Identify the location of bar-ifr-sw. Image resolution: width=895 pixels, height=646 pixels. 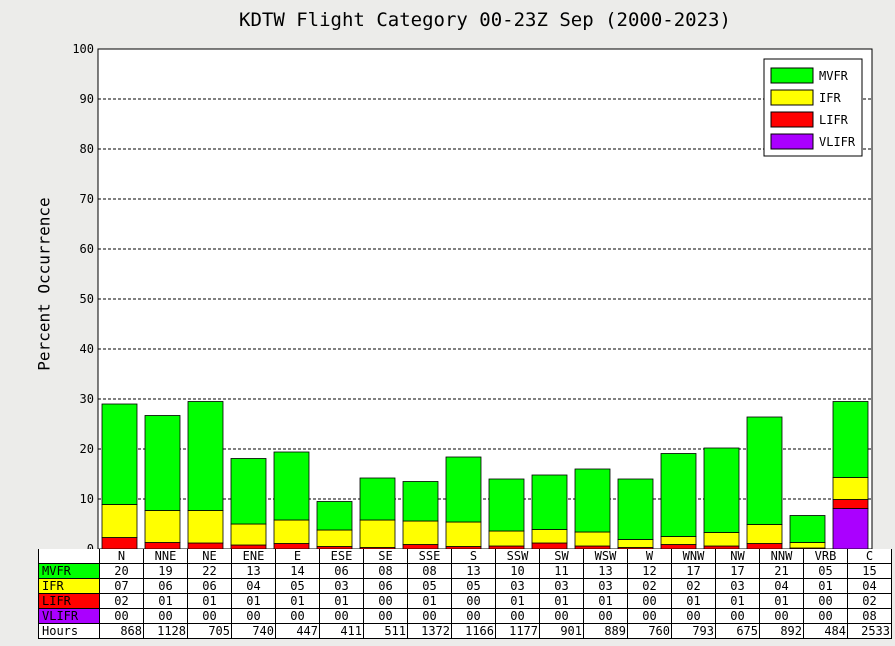
(549, 536).